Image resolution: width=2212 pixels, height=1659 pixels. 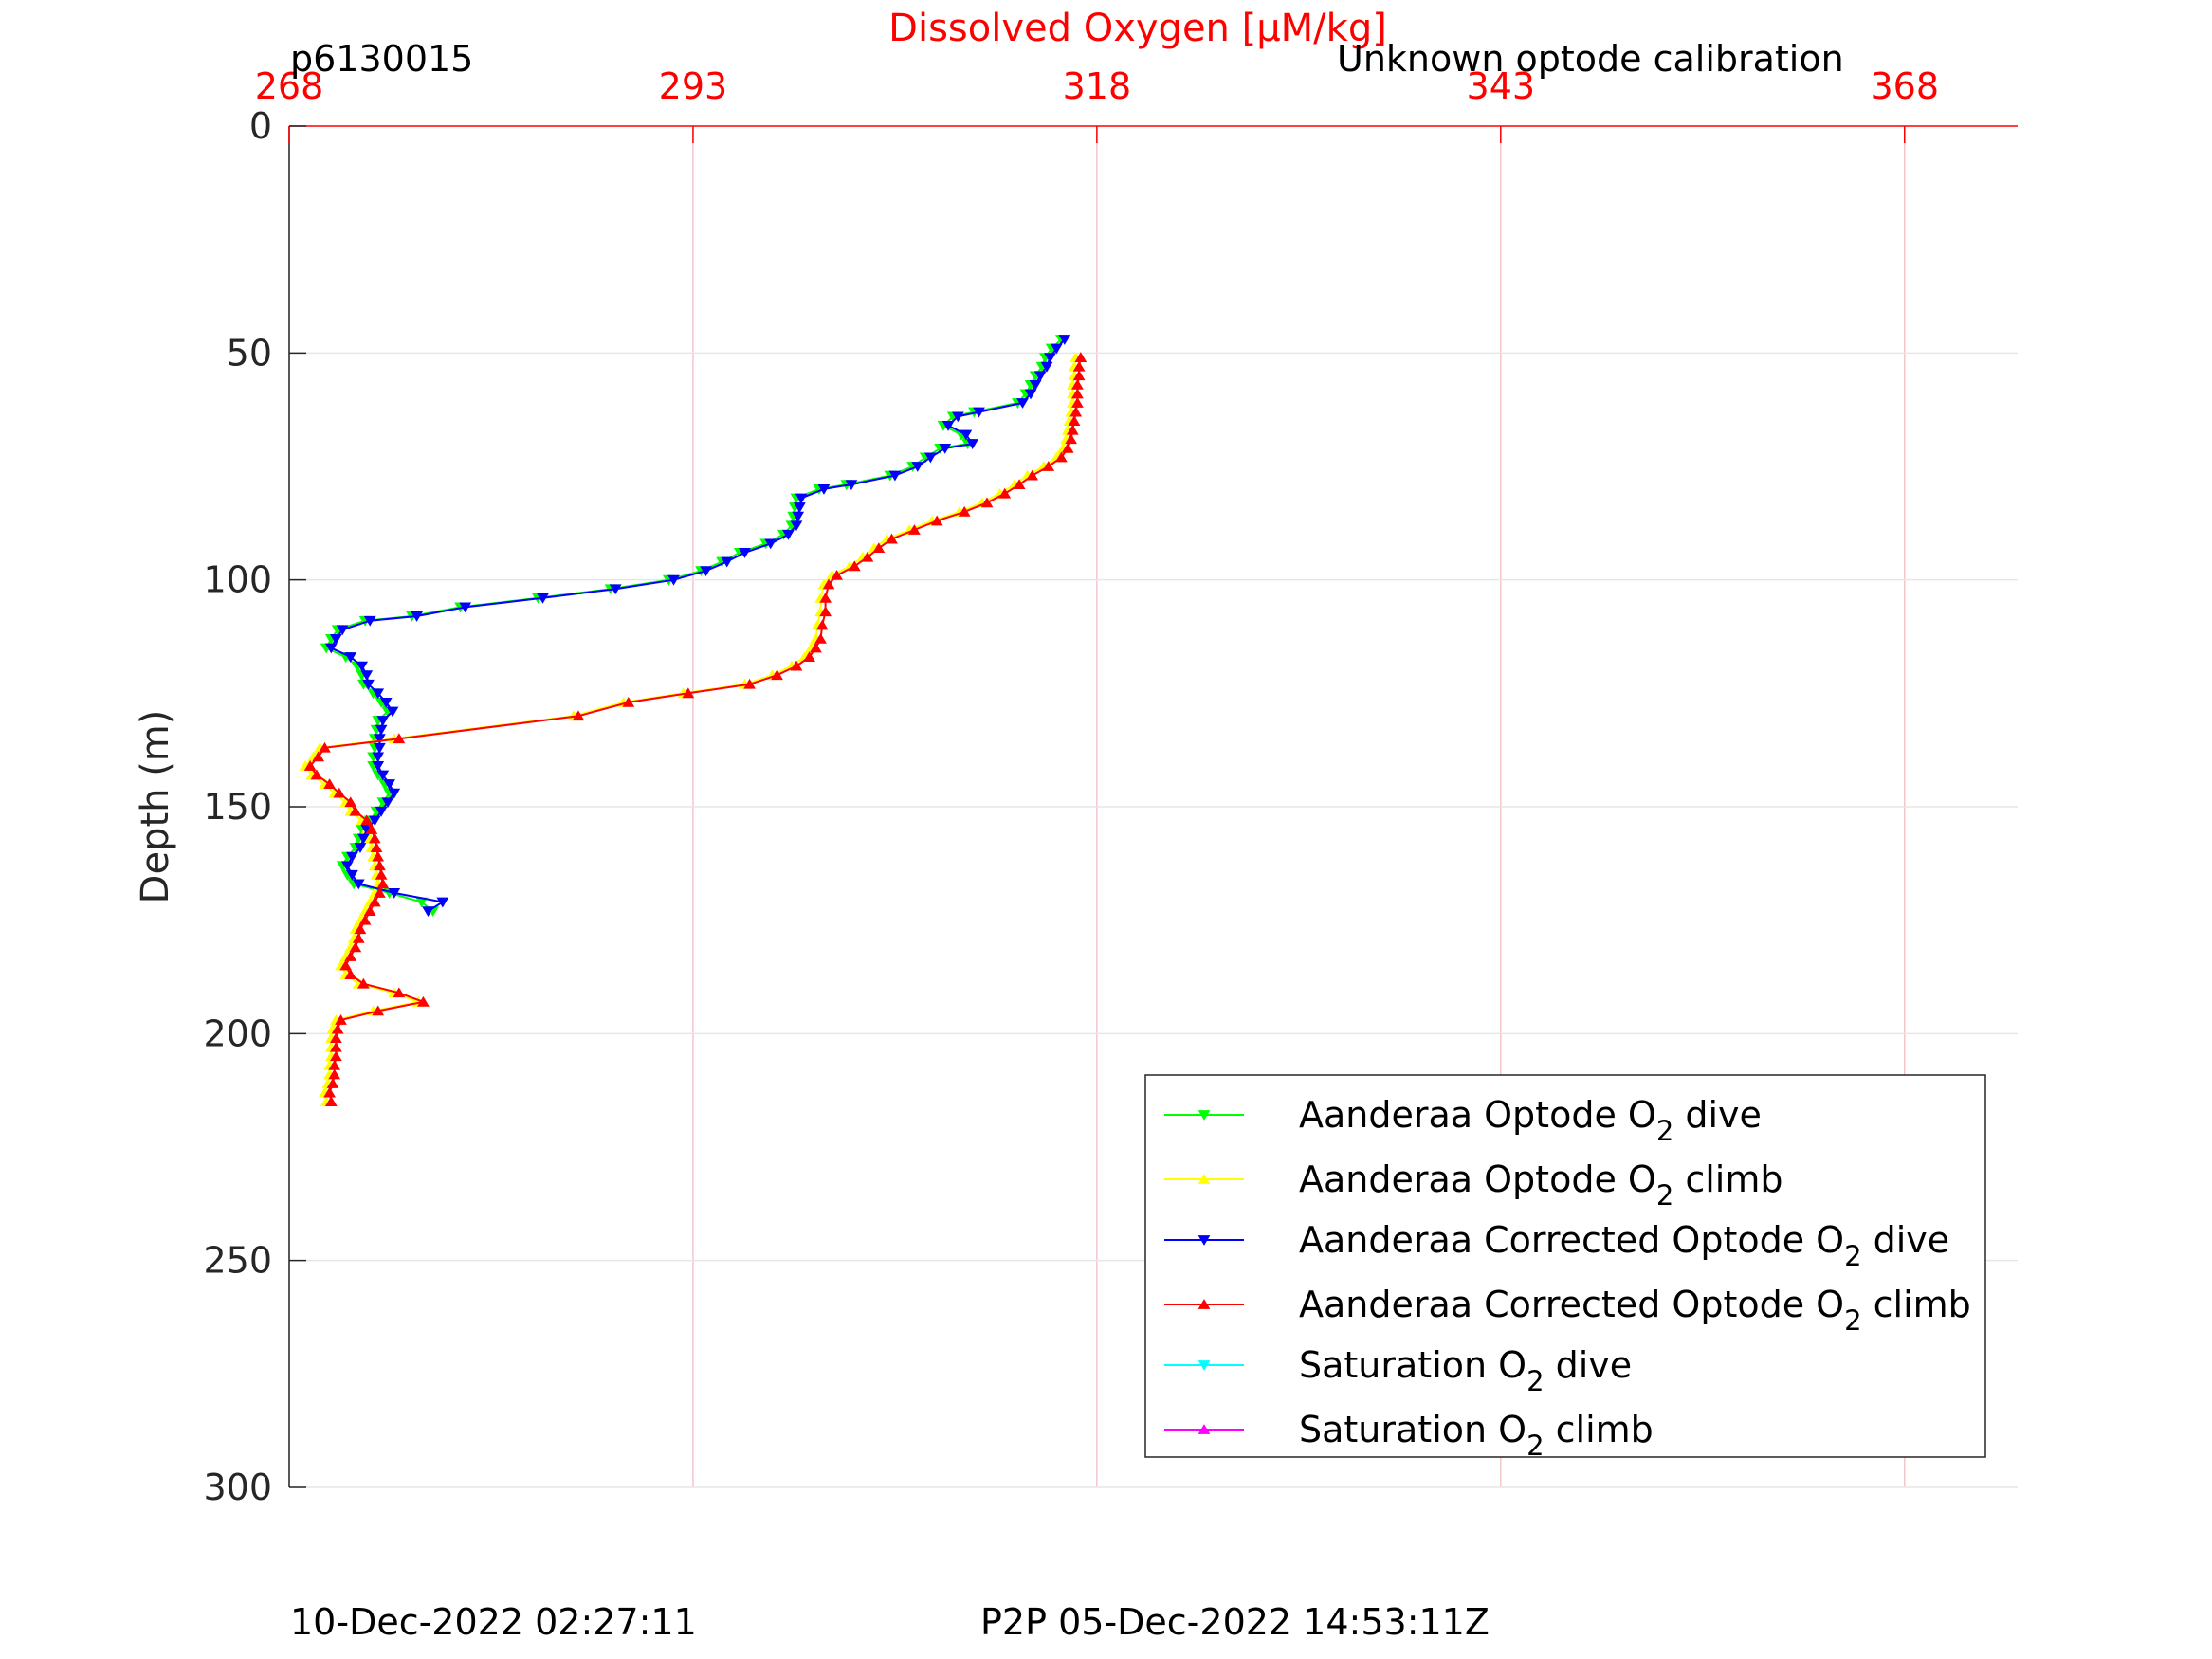 What do you see at coordinates (260, 126) in the screenshot?
I see `y-tick-label: 0` at bounding box center [260, 126].